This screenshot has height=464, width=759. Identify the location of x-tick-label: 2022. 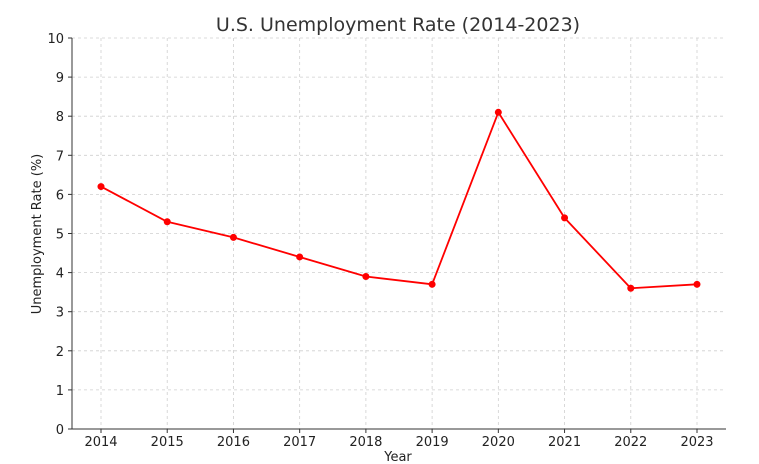
(630, 442).